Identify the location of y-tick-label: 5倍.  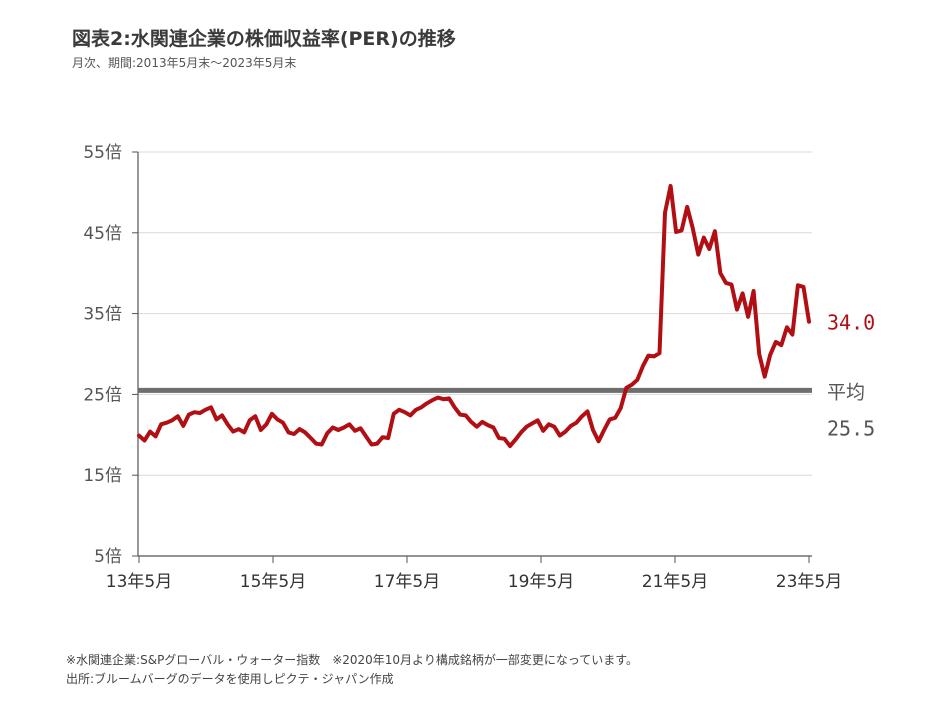
(108, 557).